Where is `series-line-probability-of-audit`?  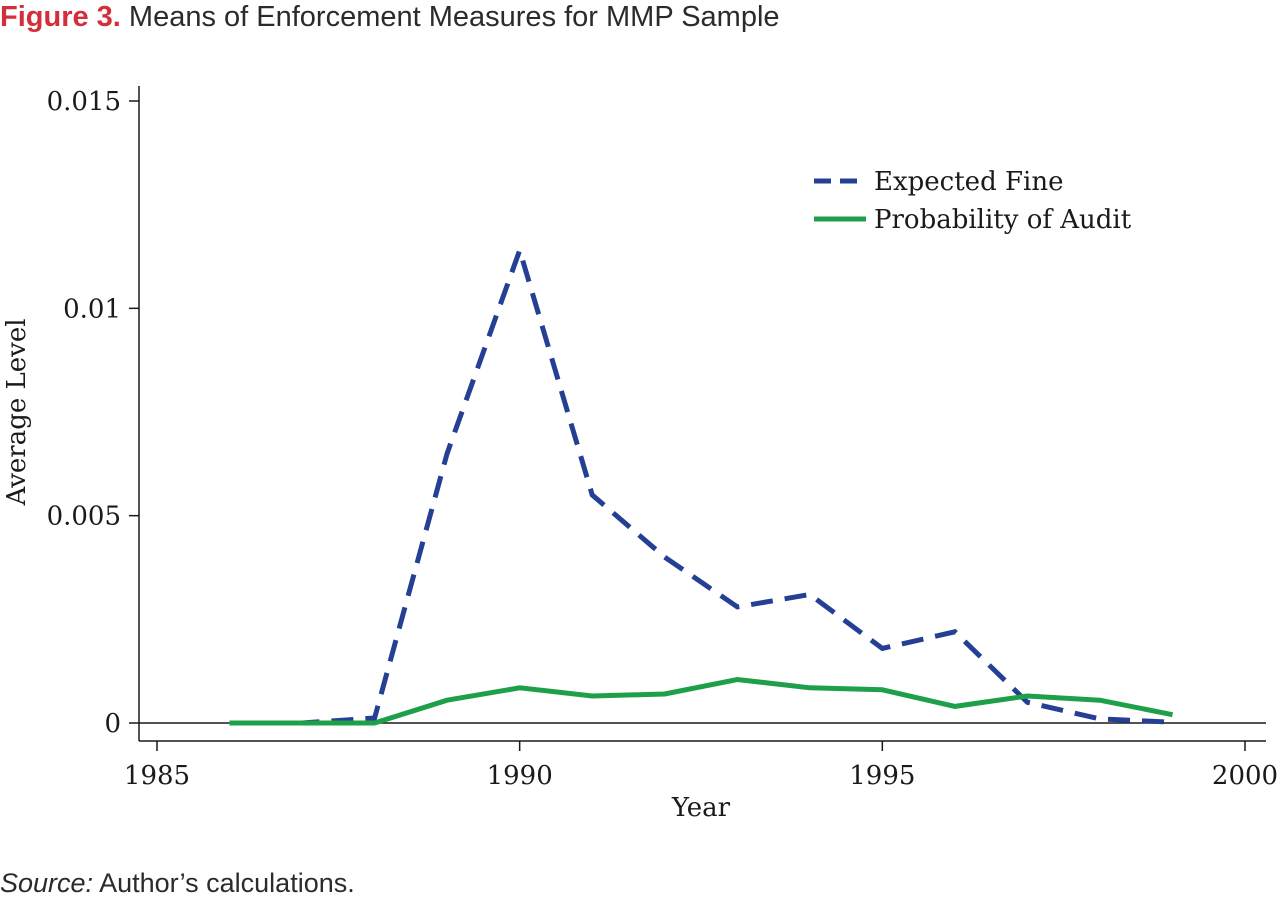
series-line-probability-of-audit is located at coordinates (701, 701).